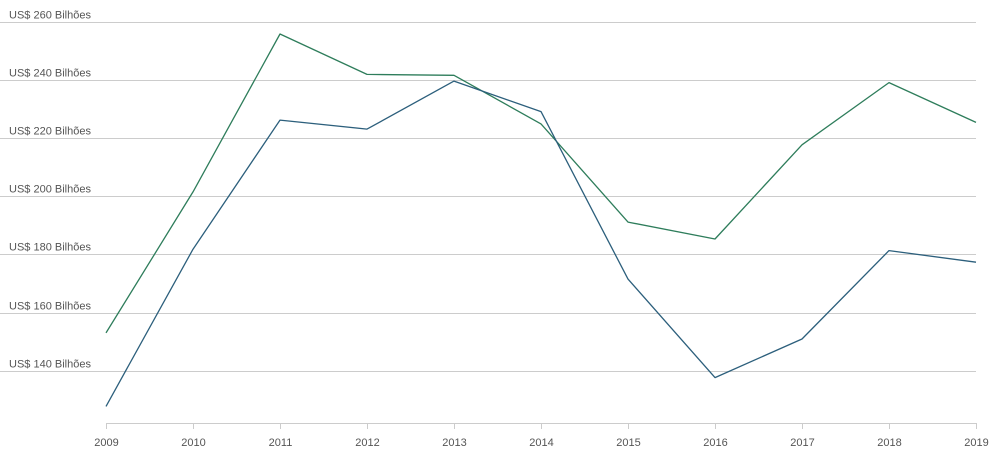 This screenshot has width=997, height=452. What do you see at coordinates (802, 443) in the screenshot?
I see `x-tick-label: 2017` at bounding box center [802, 443].